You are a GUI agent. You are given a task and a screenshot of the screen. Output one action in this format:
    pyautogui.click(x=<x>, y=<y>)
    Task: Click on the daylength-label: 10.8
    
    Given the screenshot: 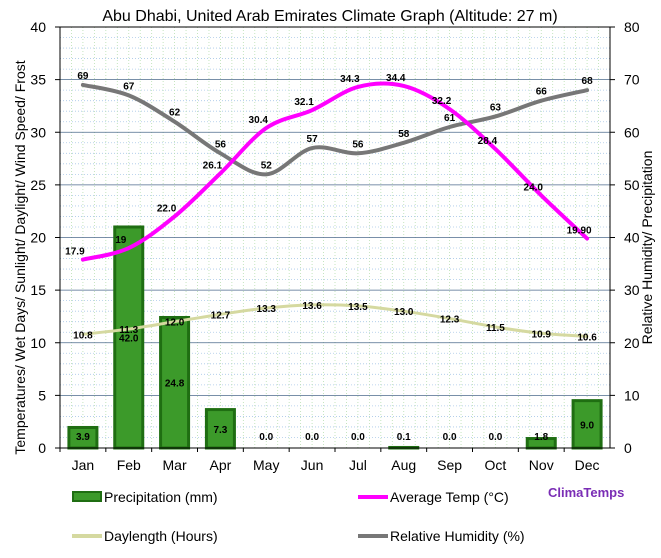 What is the action you would take?
    pyautogui.click(x=83, y=335)
    